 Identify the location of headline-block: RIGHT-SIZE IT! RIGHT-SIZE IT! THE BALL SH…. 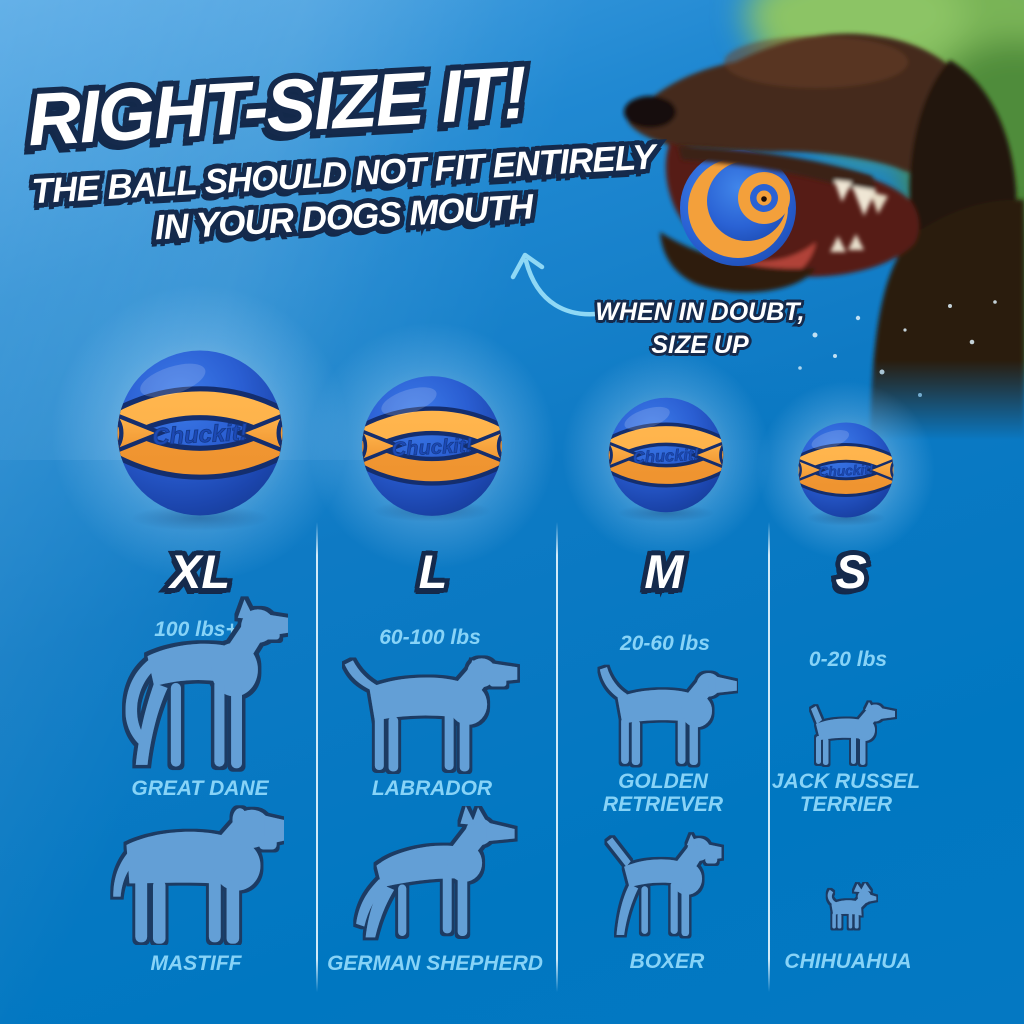
(340, 150).